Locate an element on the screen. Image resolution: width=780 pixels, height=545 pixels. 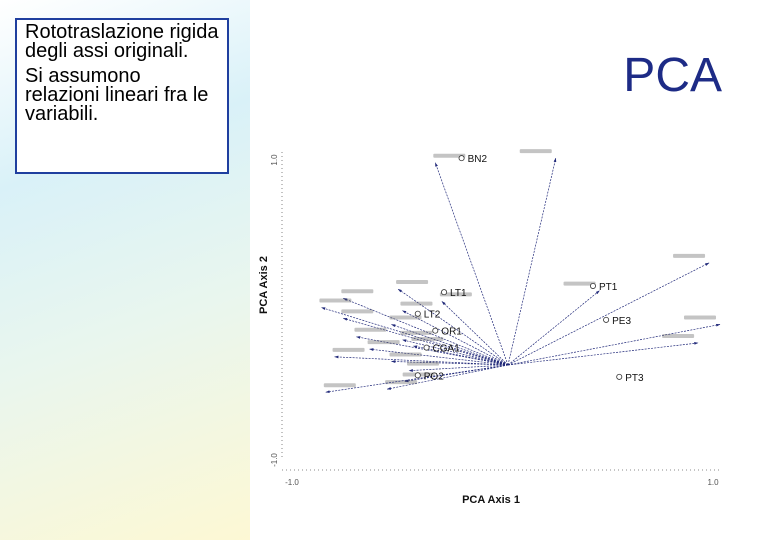
group-label-pe3: PE3 is located at coordinates (621, 321).